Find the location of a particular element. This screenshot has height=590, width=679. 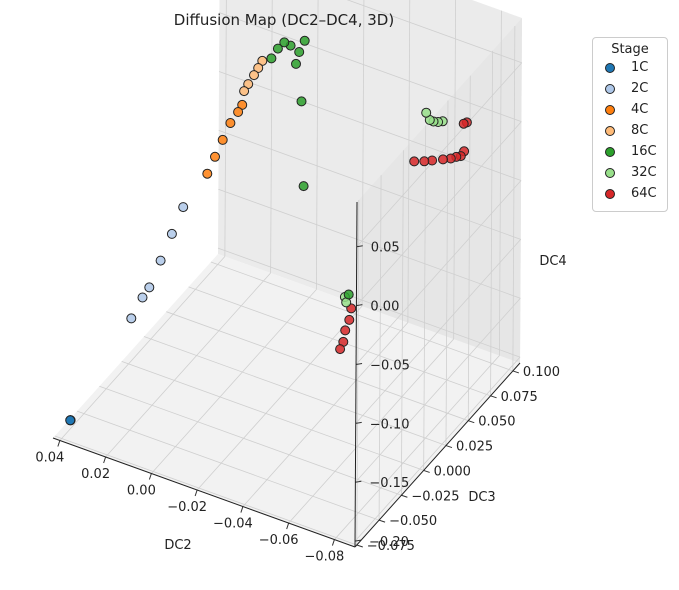

y-tick-label: −0.050 is located at coordinates (413, 521).